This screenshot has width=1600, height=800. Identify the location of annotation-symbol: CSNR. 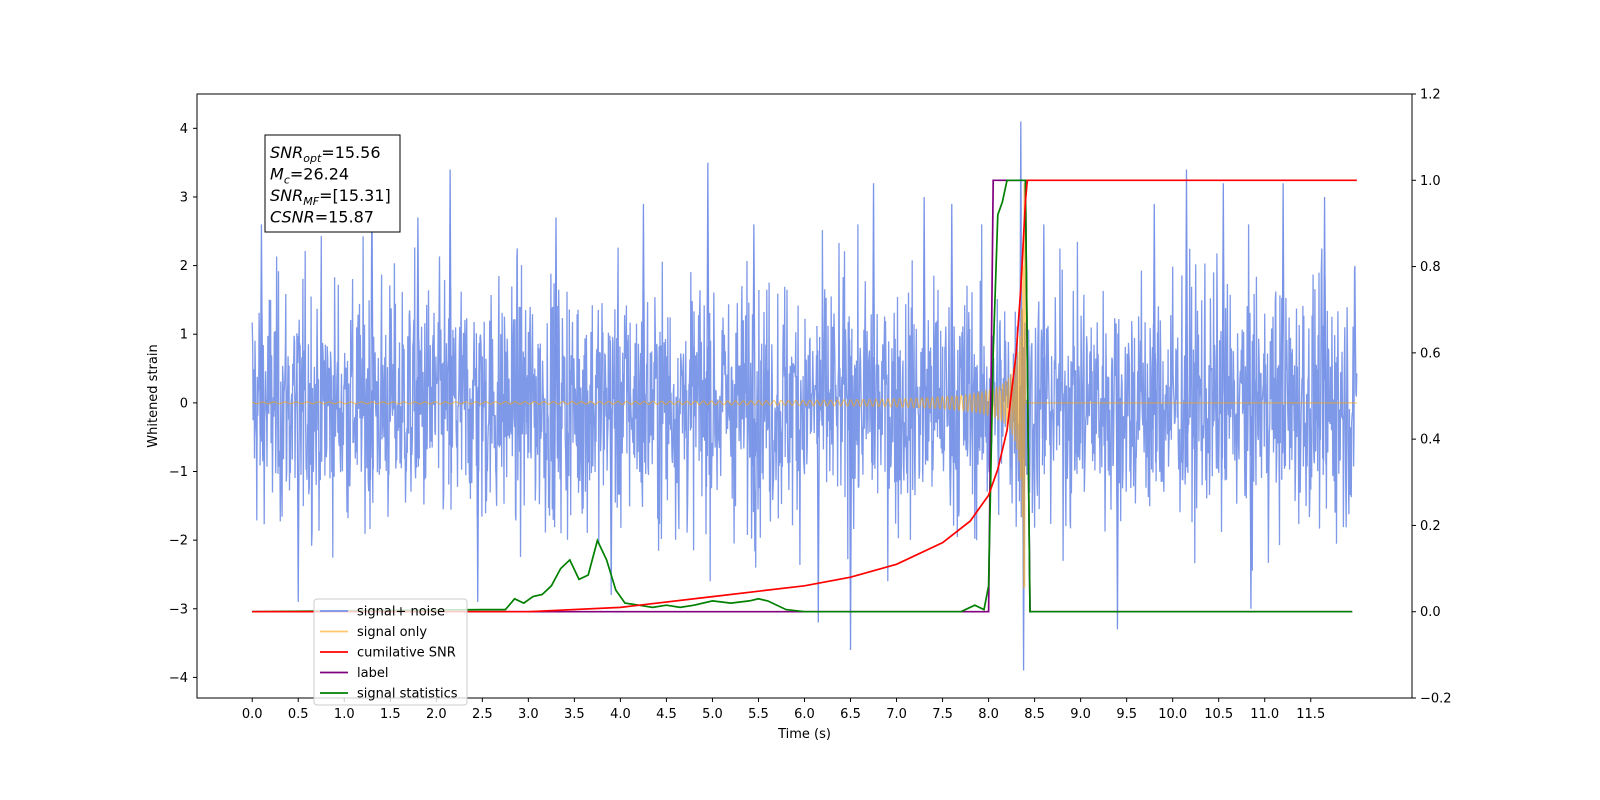
(292, 217).